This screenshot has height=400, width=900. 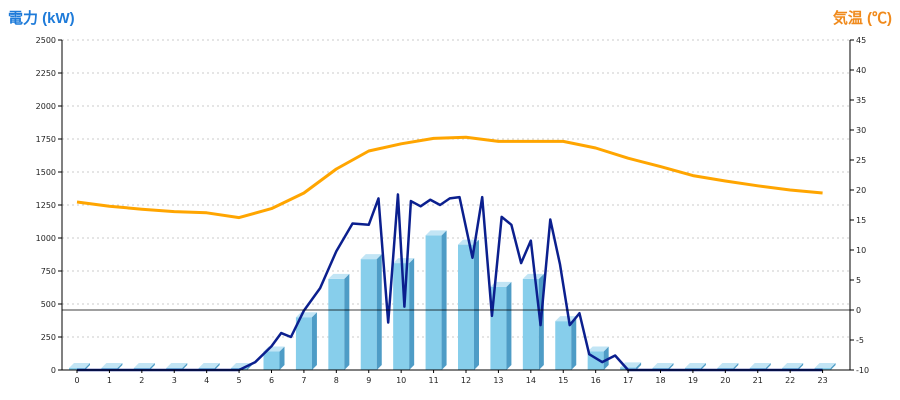 What do you see at coordinates (368, 380) in the screenshot?
I see `x-tick-label: 9` at bounding box center [368, 380].